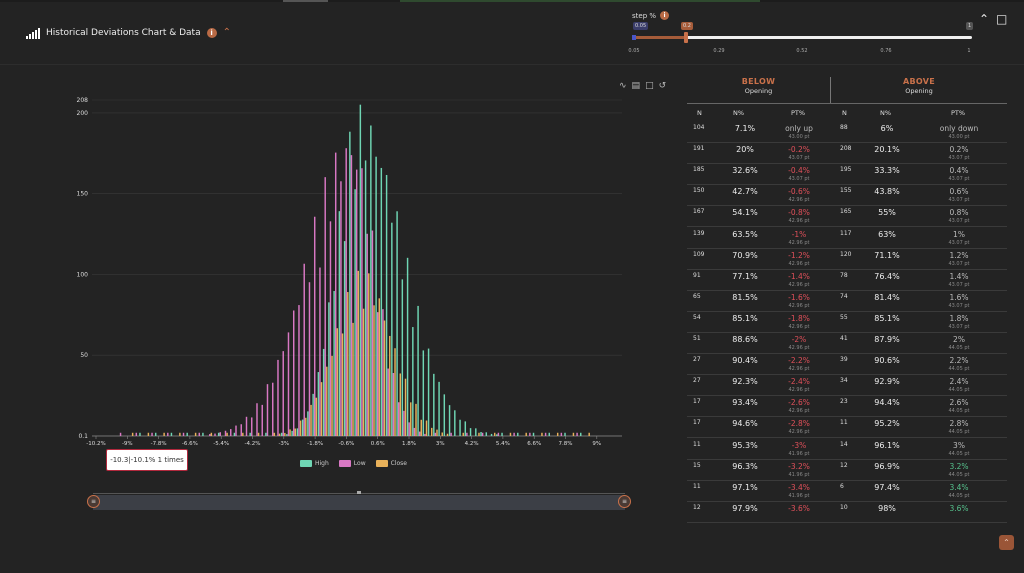  Describe the element at coordinates (959, 339) in the screenshot. I see `above-pt-value: 2%` at that location.